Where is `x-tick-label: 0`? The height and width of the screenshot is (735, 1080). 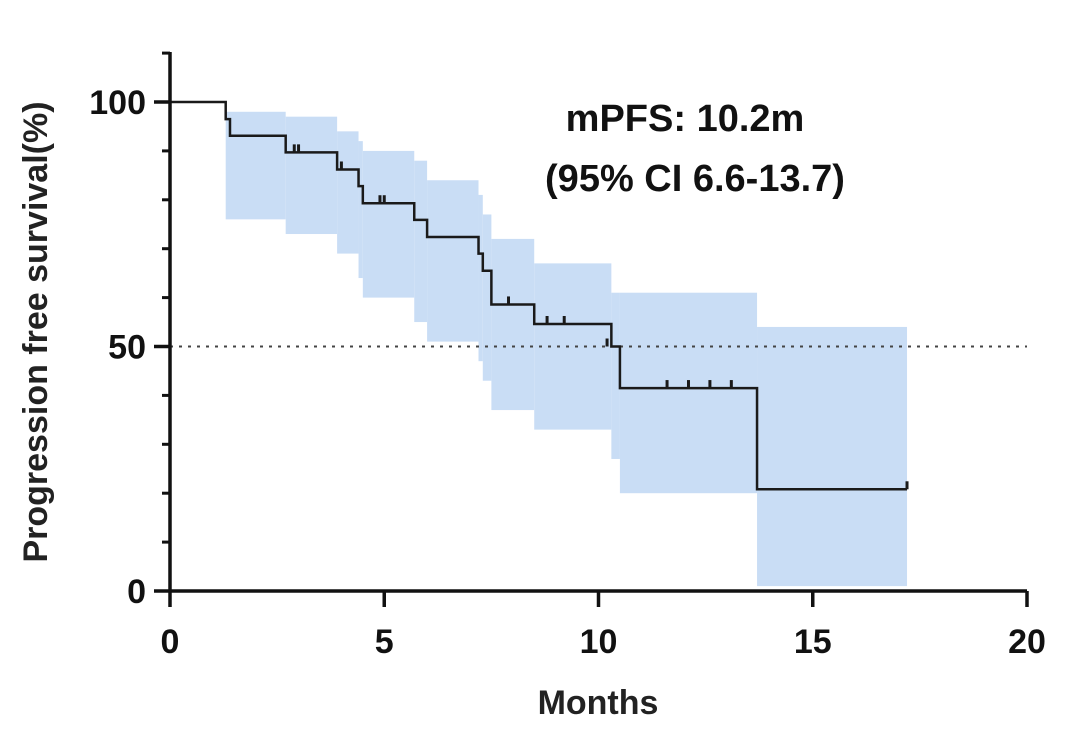 x-tick-label: 0 is located at coordinates (170, 642).